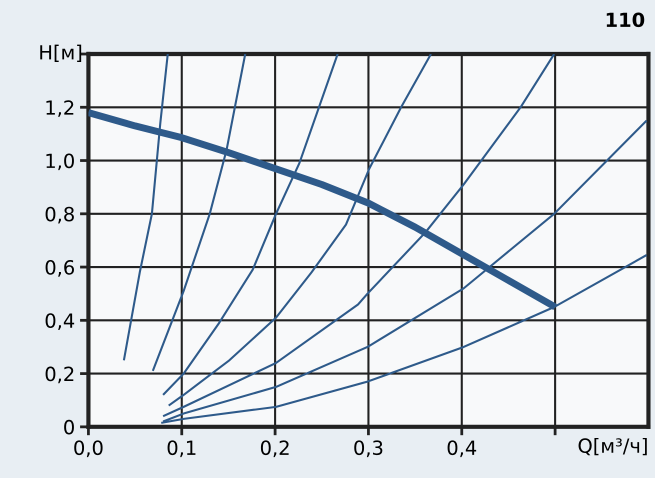 This screenshot has height=478, width=655. I want to click on y-tick-label: 1,0, so click(60, 161).